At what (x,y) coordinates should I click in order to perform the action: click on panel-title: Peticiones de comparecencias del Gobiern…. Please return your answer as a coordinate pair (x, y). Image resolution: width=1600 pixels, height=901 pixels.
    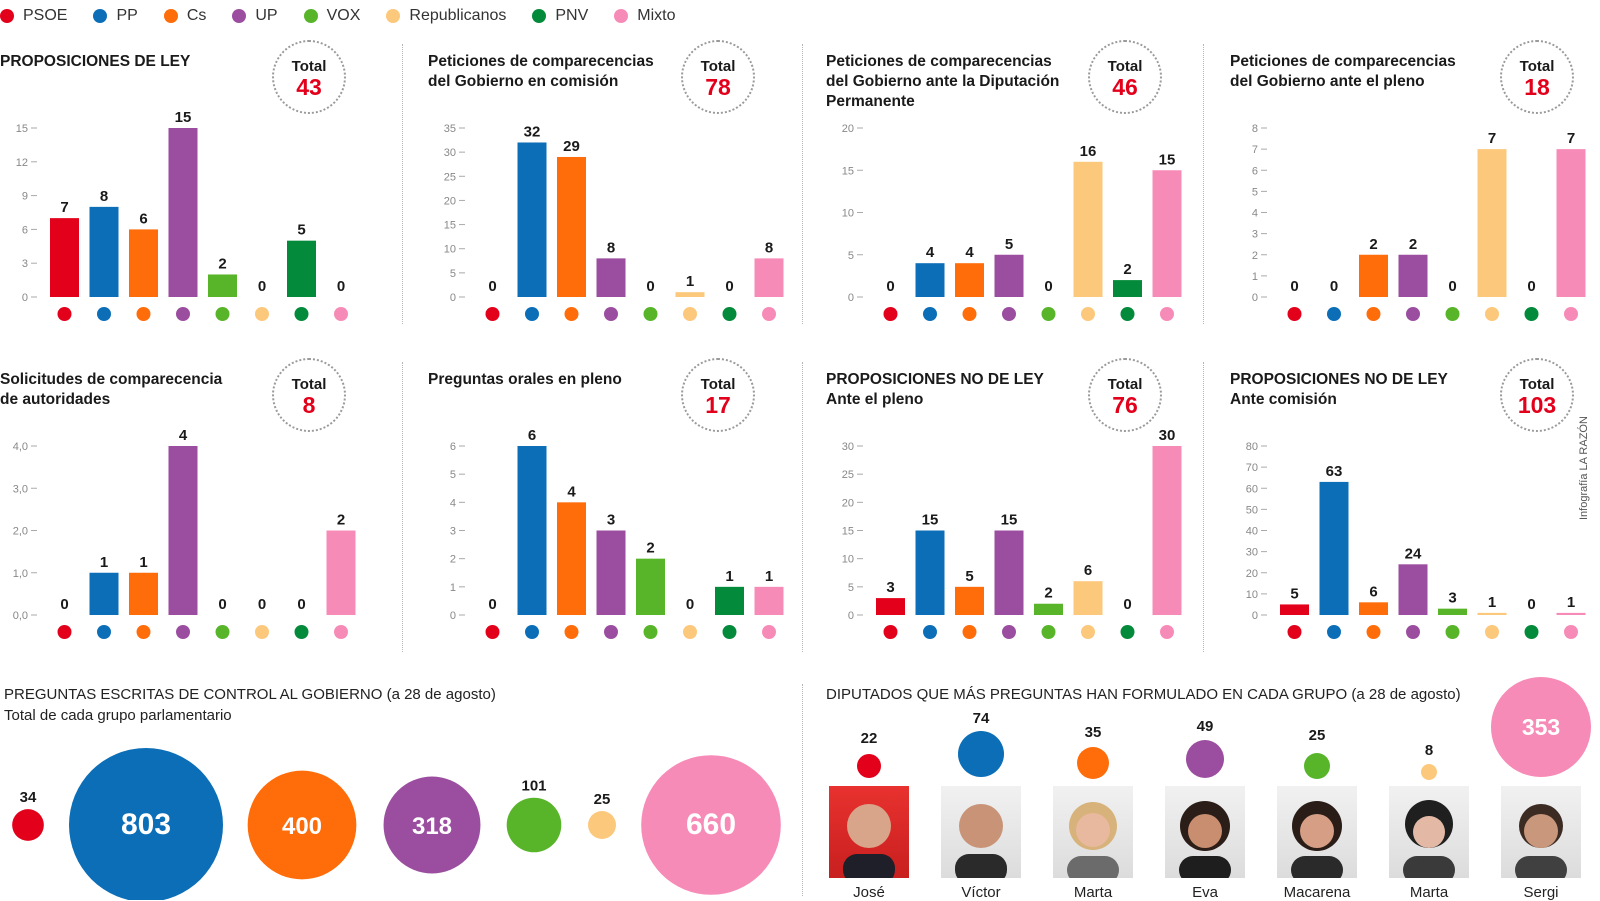
    Looking at the image, I should click on (943, 81).